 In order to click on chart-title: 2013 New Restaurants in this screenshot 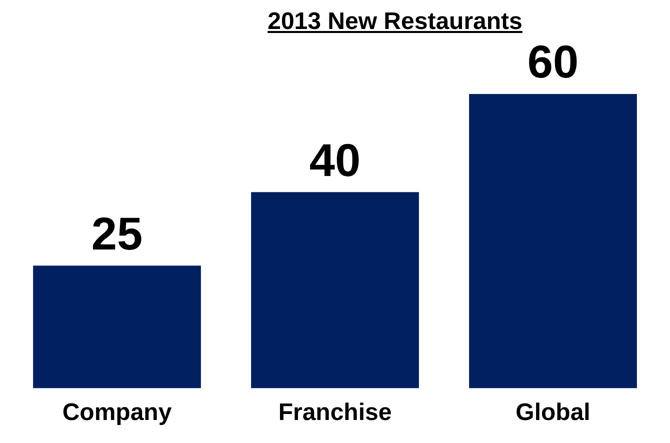, I will do `click(395, 22)`.